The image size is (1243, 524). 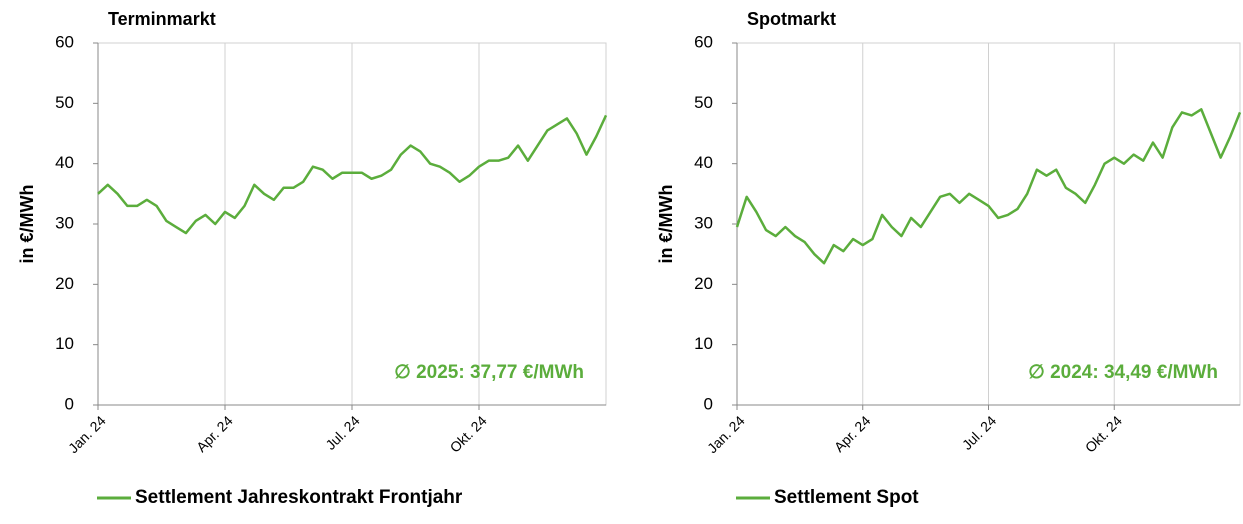 I want to click on chart-title: Terminmarkt, so click(x=162, y=19).